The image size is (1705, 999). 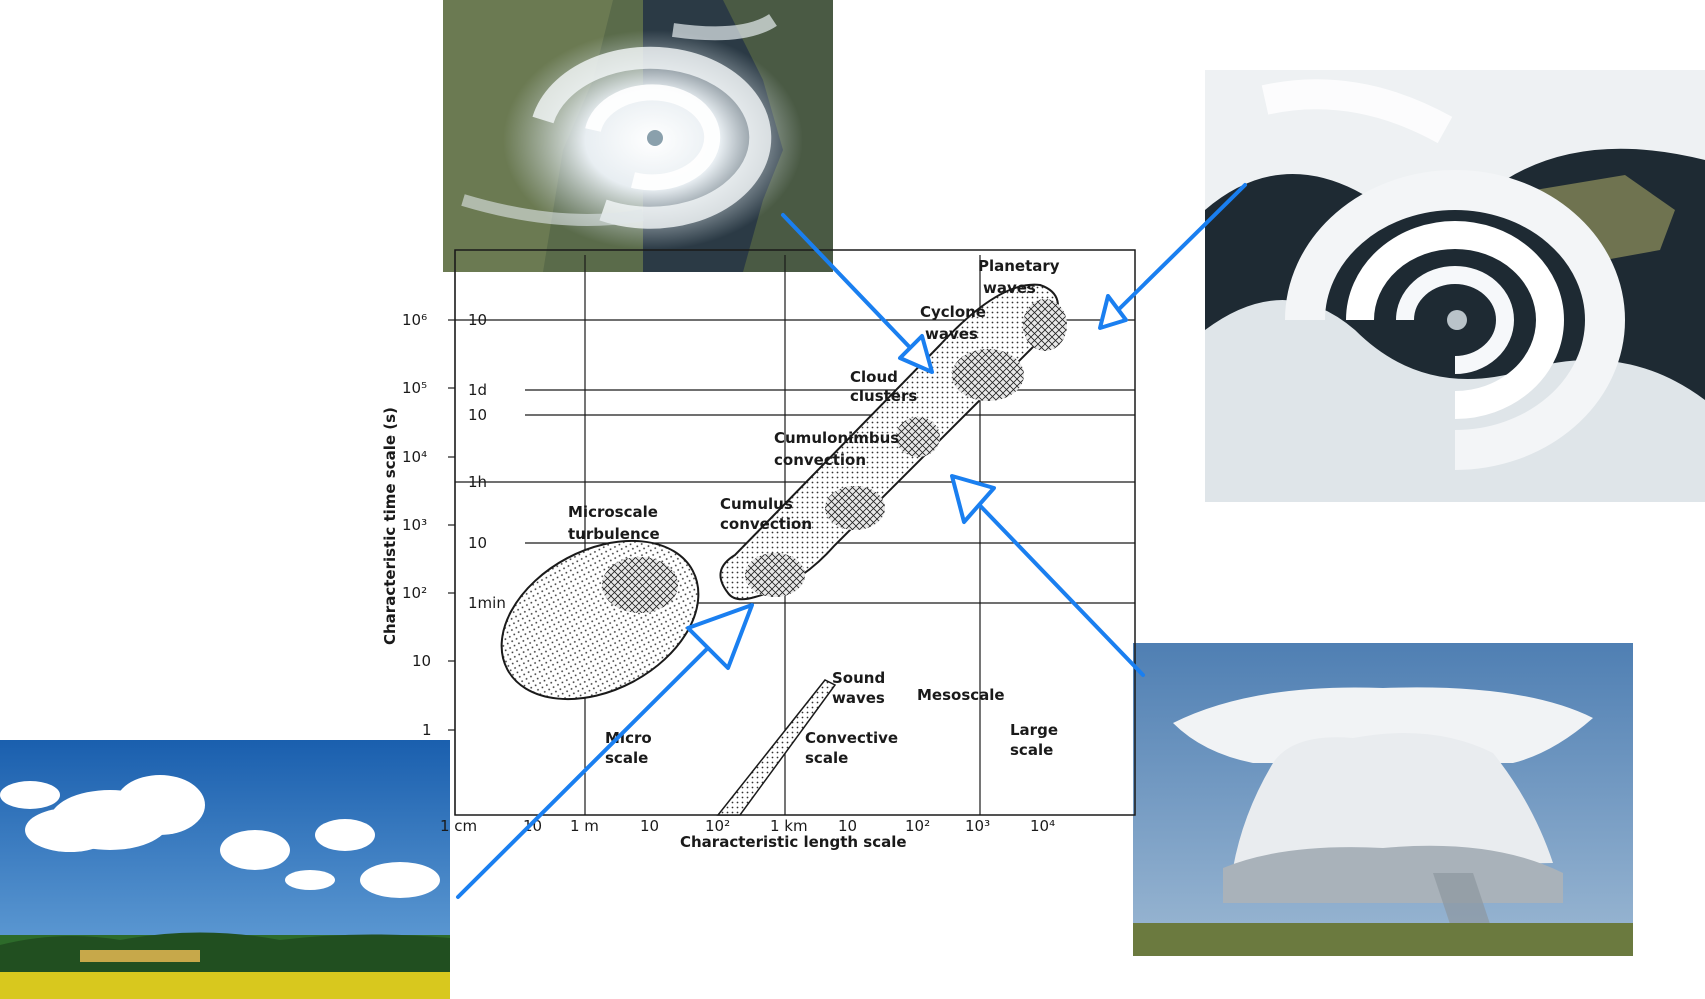 What do you see at coordinates (477, 390) in the screenshot?
I see `y-inner-tick-1d: 1d` at bounding box center [477, 390].